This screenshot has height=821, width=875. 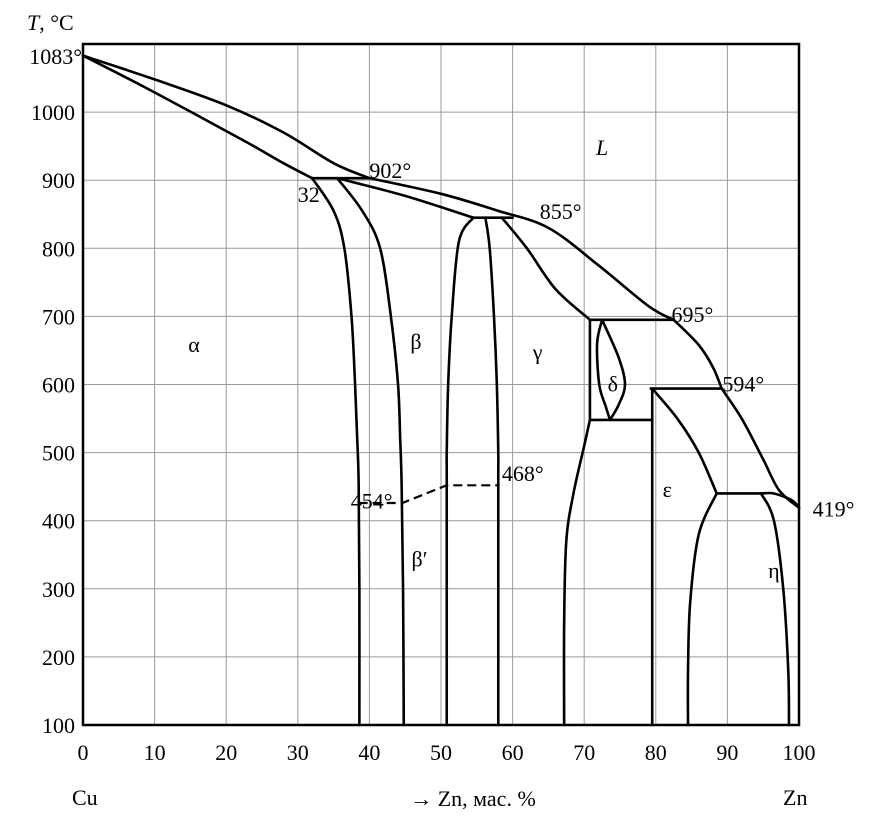 What do you see at coordinates (58, 180) in the screenshot?
I see `y-tick-label: 900` at bounding box center [58, 180].